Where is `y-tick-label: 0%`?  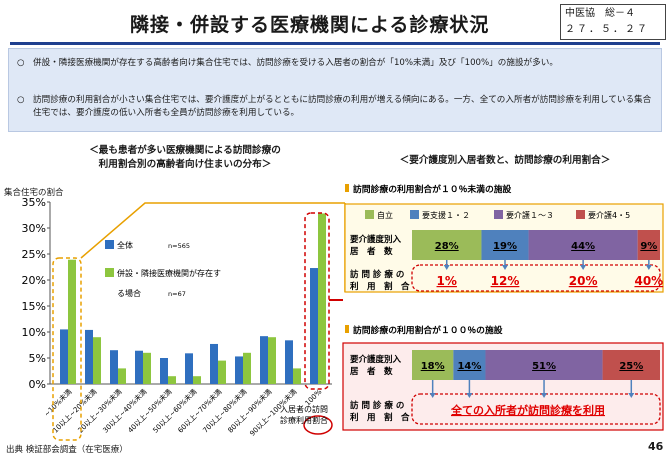 y-tick-label: 0% is located at coordinates (37, 384).